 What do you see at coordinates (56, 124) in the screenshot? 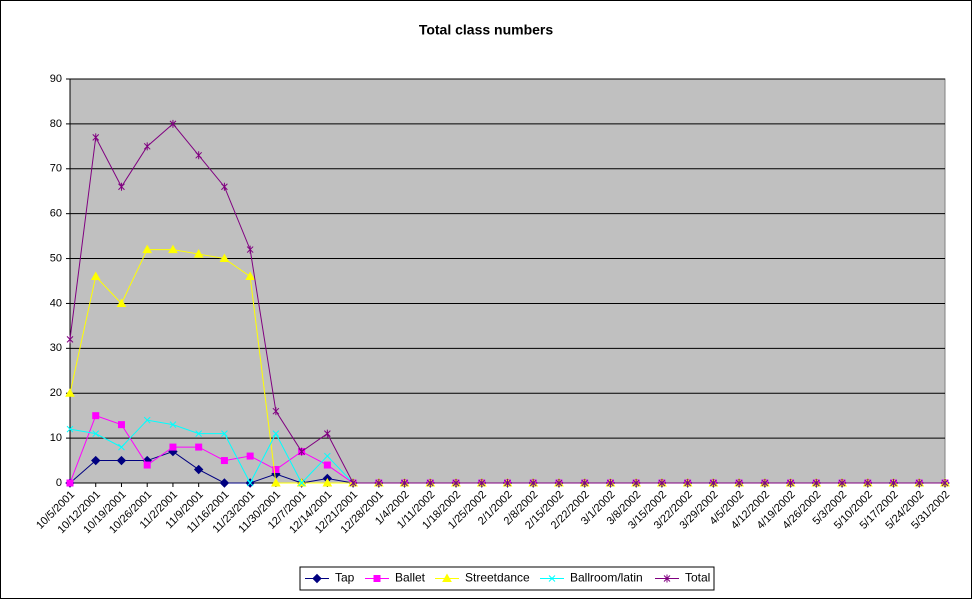
I see `y-tick-label: 80` at bounding box center [56, 124].